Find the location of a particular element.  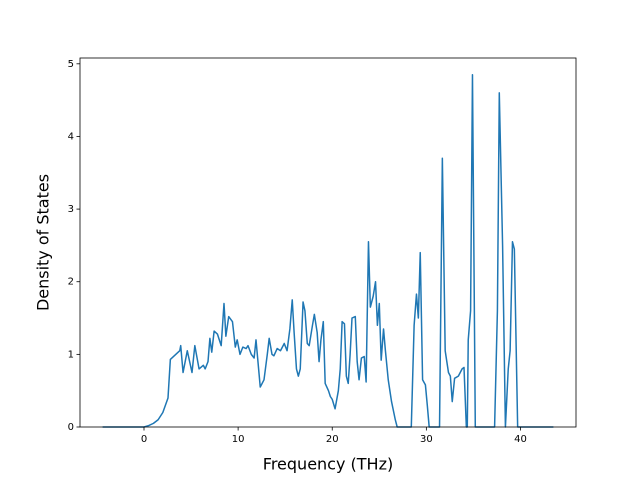

x-tick-label: 30 is located at coordinates (426, 439).